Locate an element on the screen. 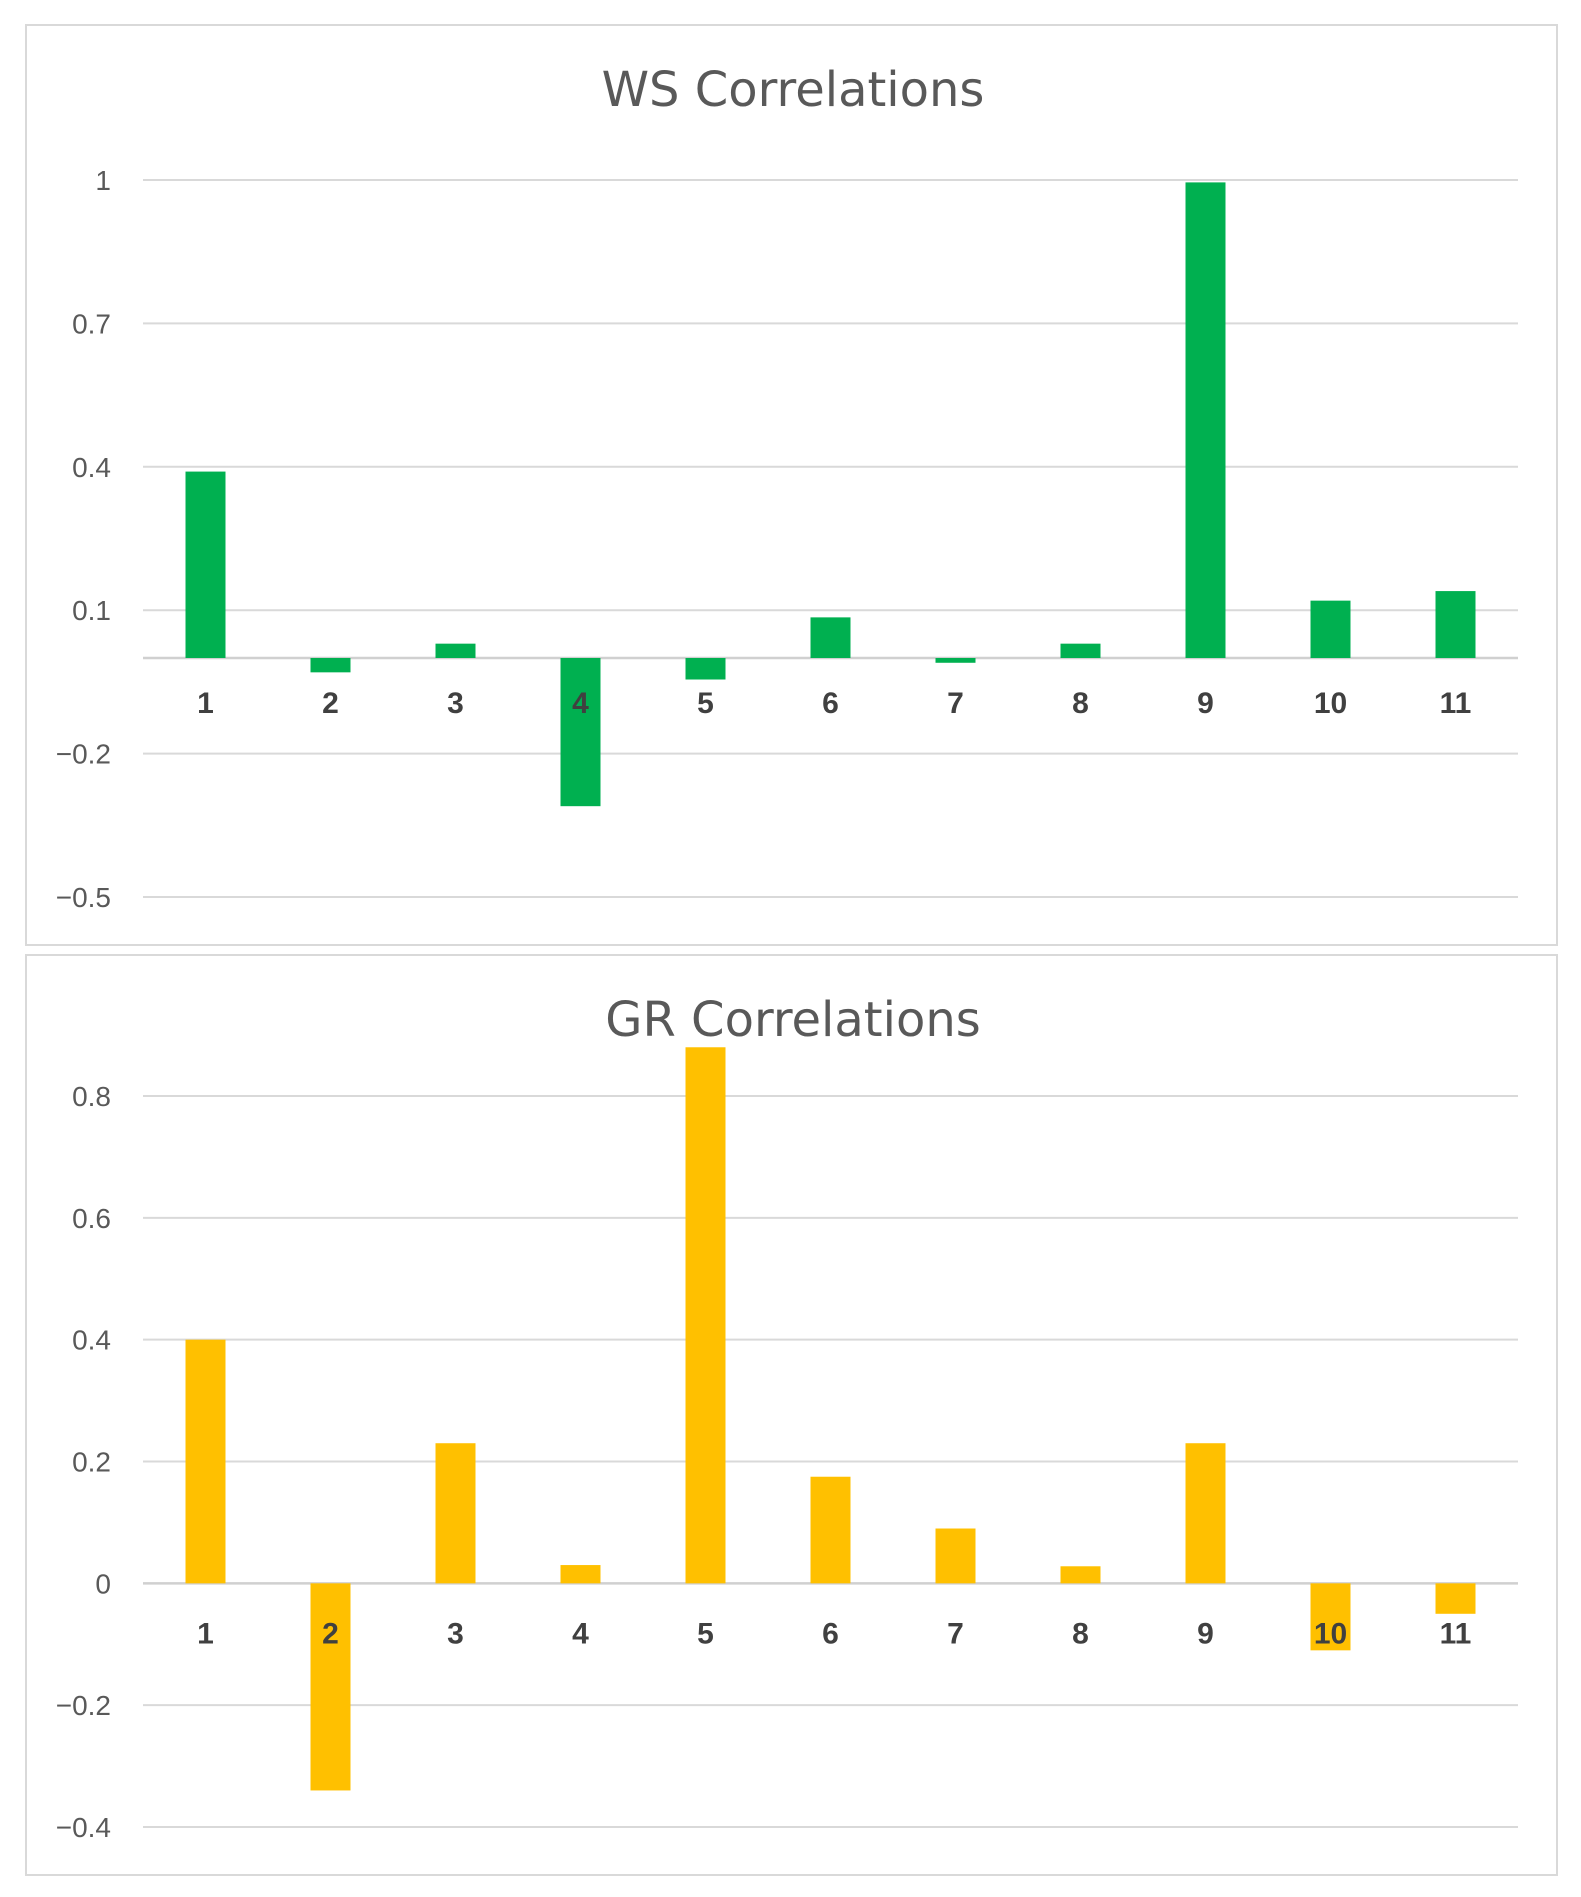 The width and height of the screenshot is (1581, 1897). y-tick-label: −0.4 is located at coordinates (83, 1827).